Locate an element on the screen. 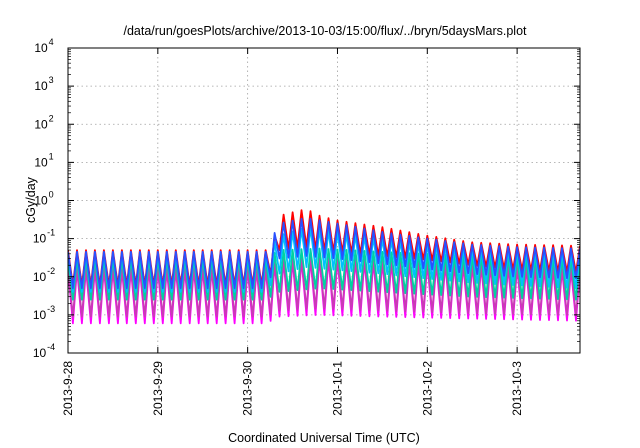 This screenshot has width=640, height=448. y-tick-exponent: 0 is located at coordinates (51, 195).